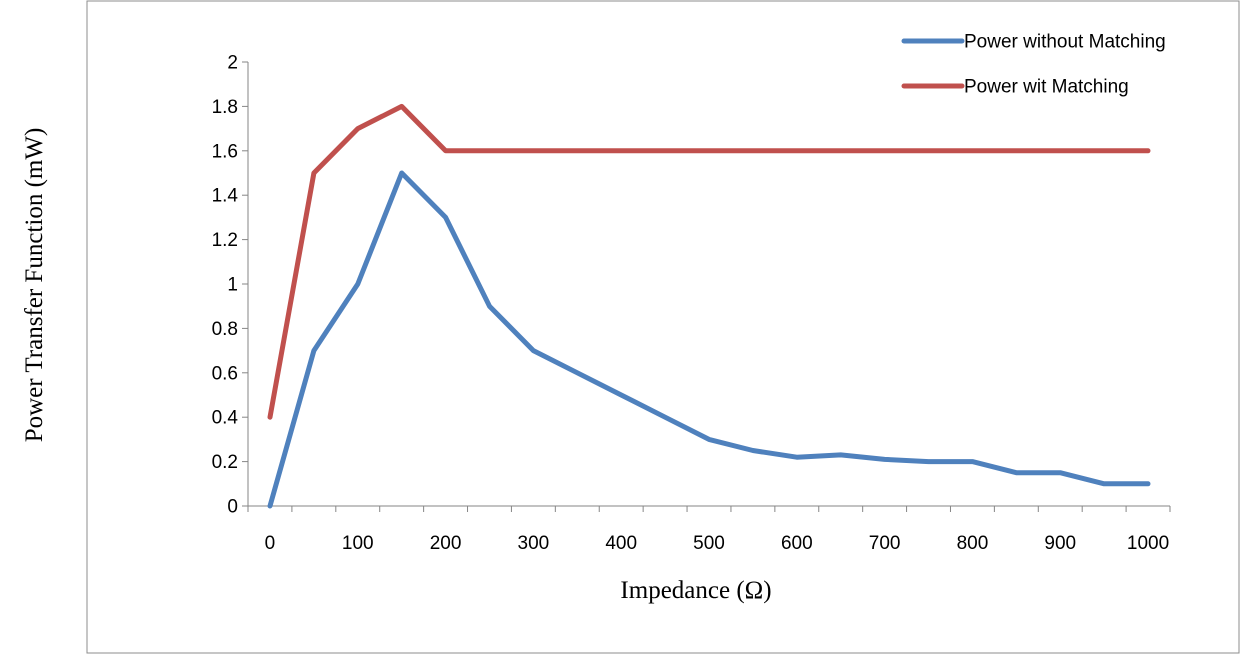 The height and width of the screenshot is (654, 1240). Describe the element at coordinates (270, 543) in the screenshot. I see `x-tick-label: 0` at that location.